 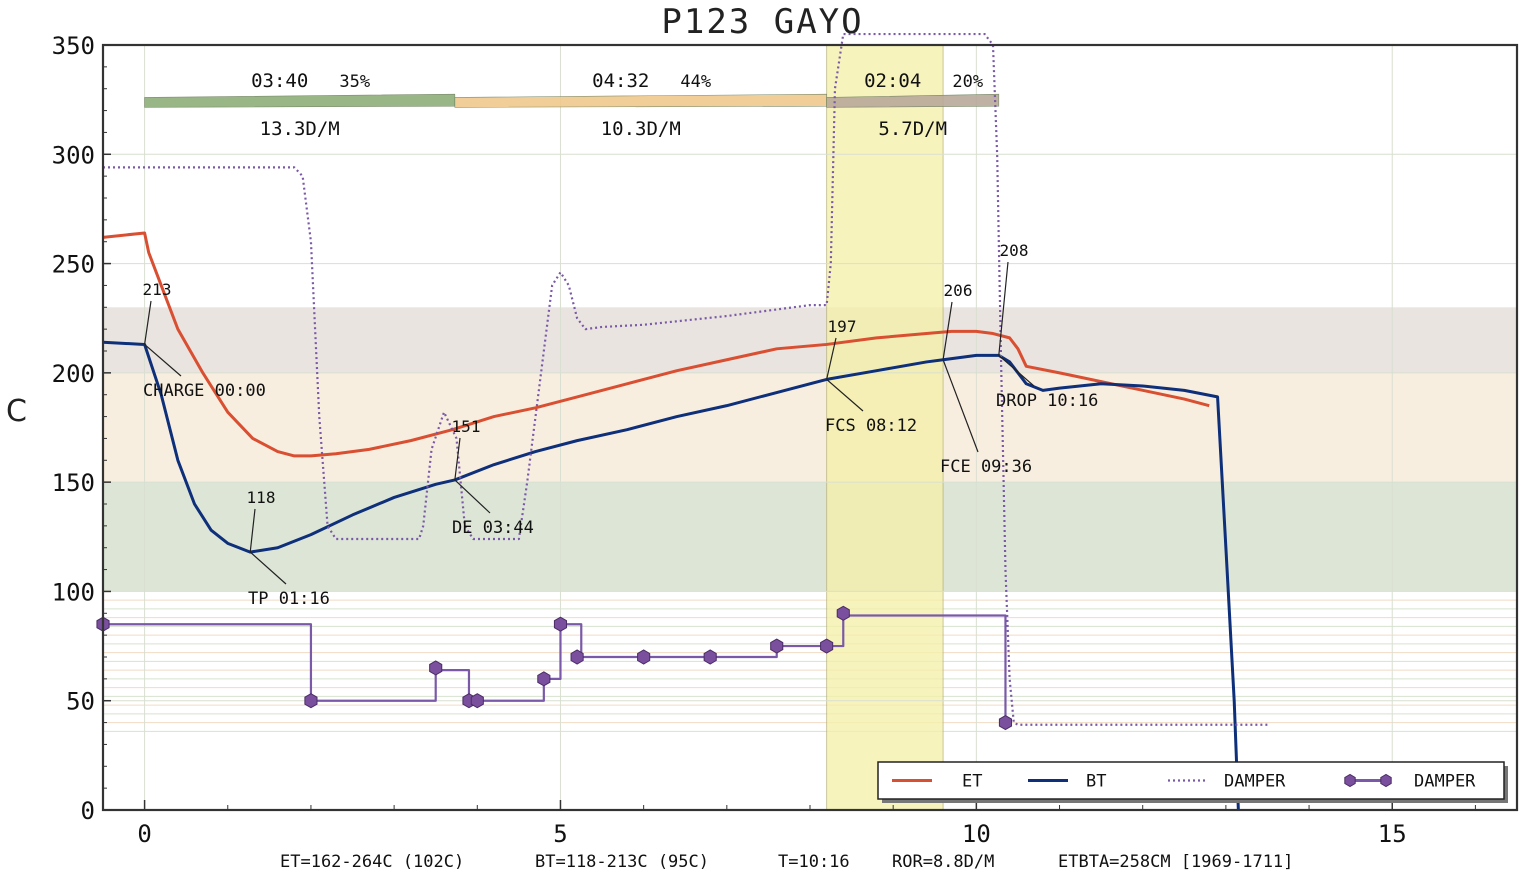 What do you see at coordinates (144, 834) in the screenshot?
I see `x-tick-label-0: 0` at bounding box center [144, 834].